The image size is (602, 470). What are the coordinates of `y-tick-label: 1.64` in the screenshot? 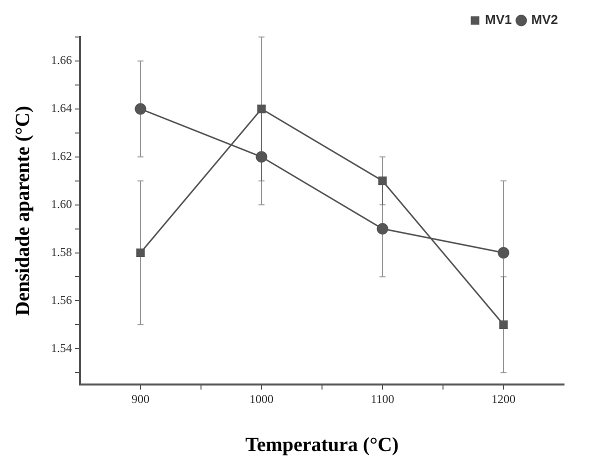 It's located at (61, 108).